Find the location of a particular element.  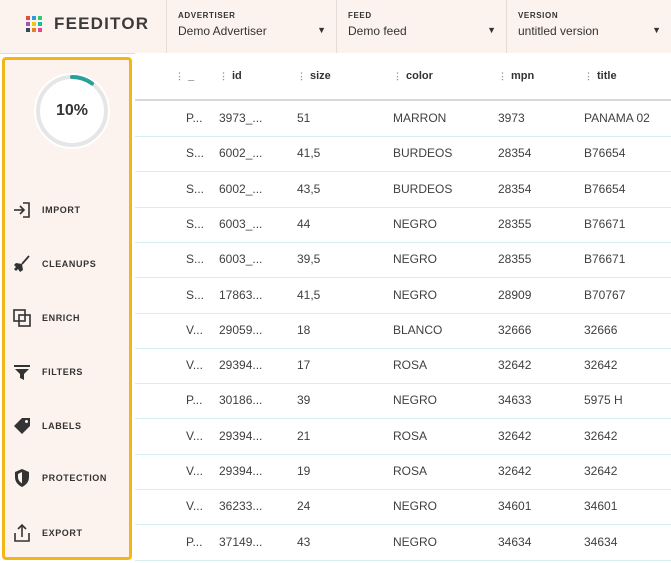

table-cell-size: 17 is located at coordinates (304, 365).